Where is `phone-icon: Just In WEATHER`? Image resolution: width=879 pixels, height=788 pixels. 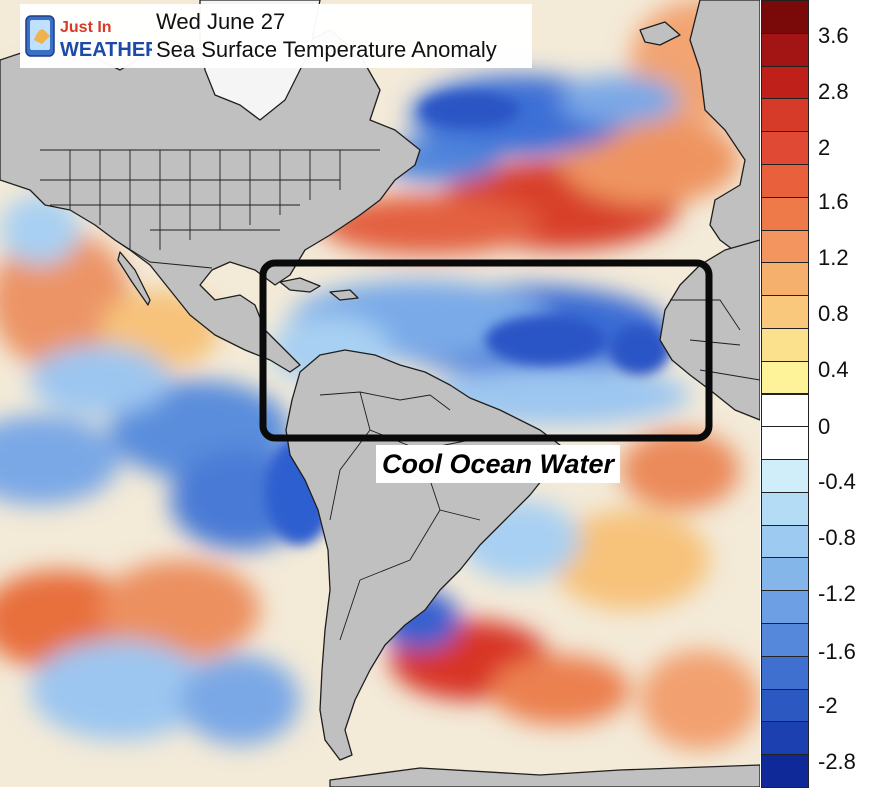
phone-icon: Just In WEATHER is located at coordinates (92, 38).